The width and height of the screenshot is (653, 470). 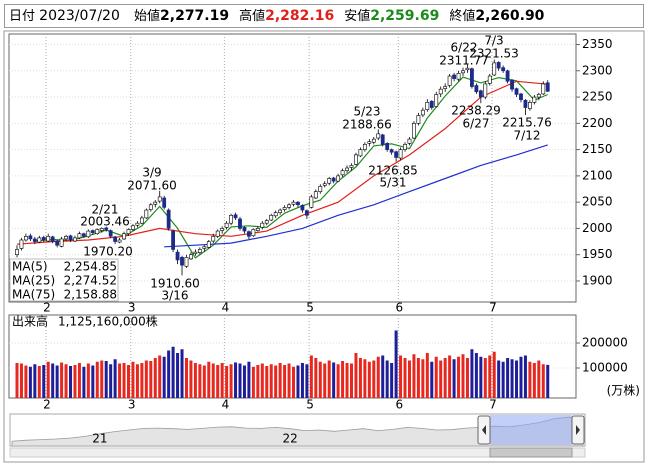 I want to click on handle-arrow, so click(x=578, y=430).